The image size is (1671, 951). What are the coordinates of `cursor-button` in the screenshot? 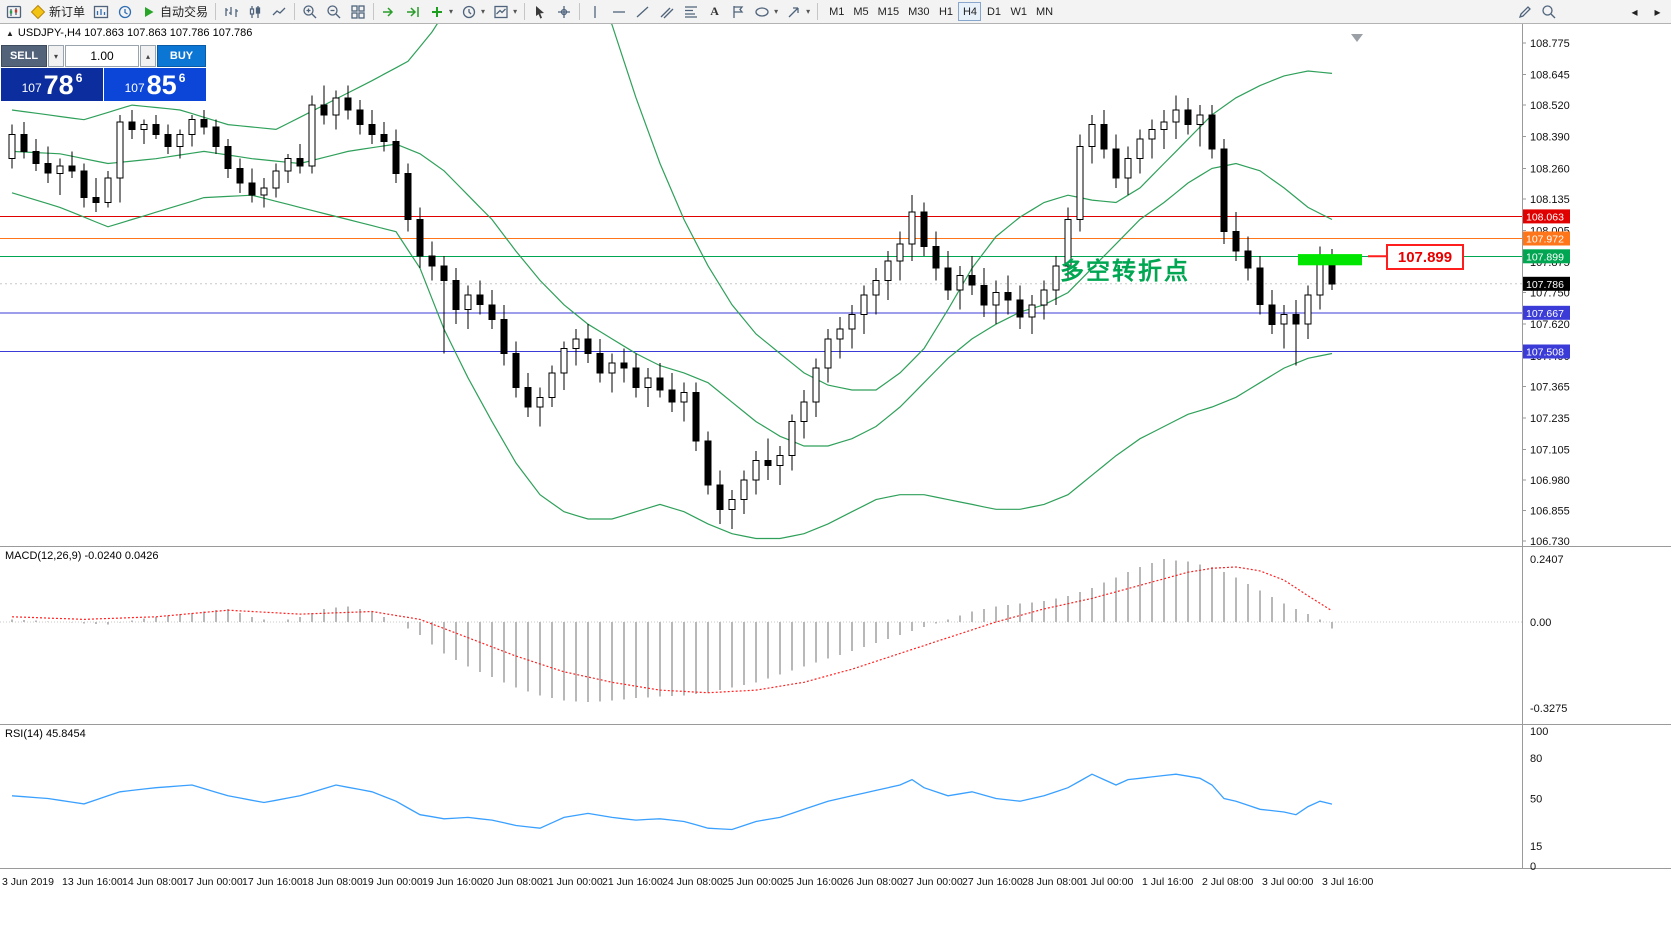 It's located at (540, 11).